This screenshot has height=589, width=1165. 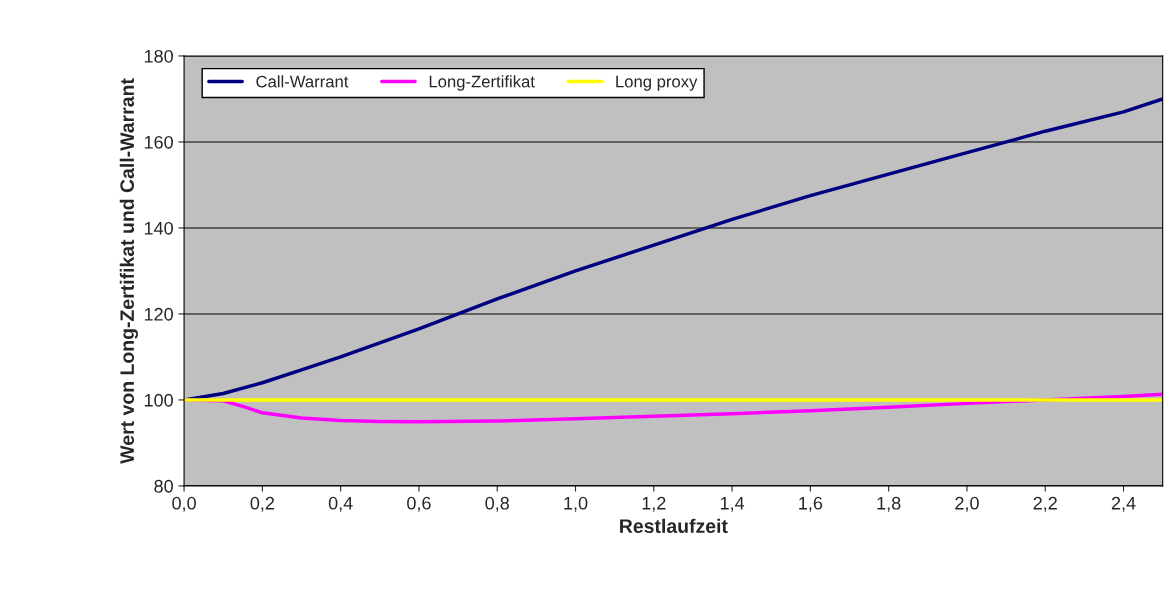 I want to click on x-tick-label: 1,2, so click(x=654, y=504).